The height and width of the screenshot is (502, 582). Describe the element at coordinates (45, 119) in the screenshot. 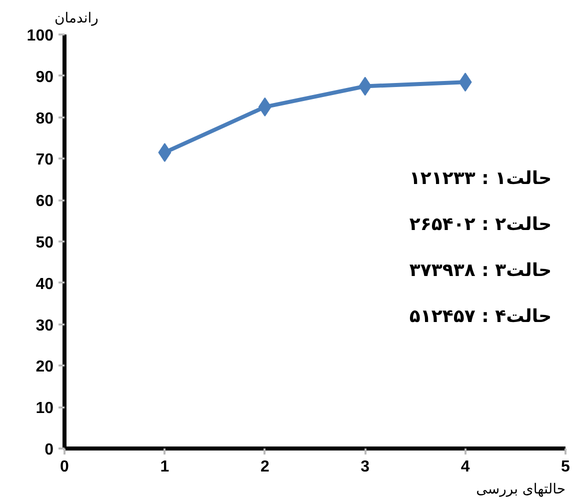

I see `y-tick-label: 80` at that location.